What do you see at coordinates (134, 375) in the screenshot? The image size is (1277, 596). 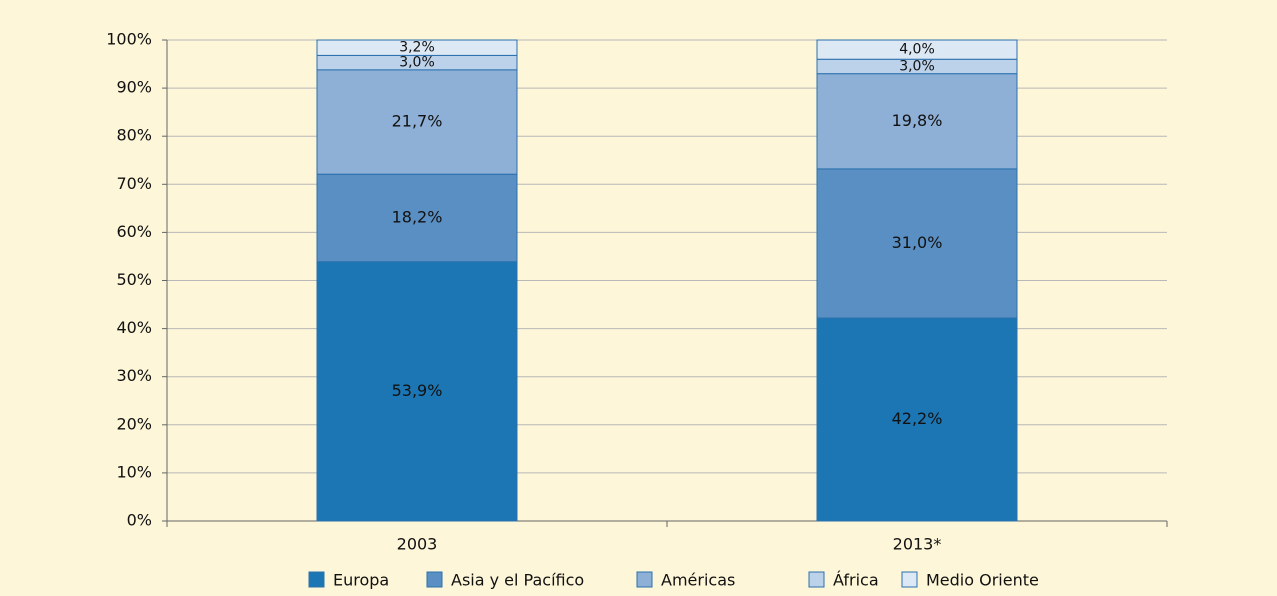 I see `y-tick-label: 30%` at bounding box center [134, 375].